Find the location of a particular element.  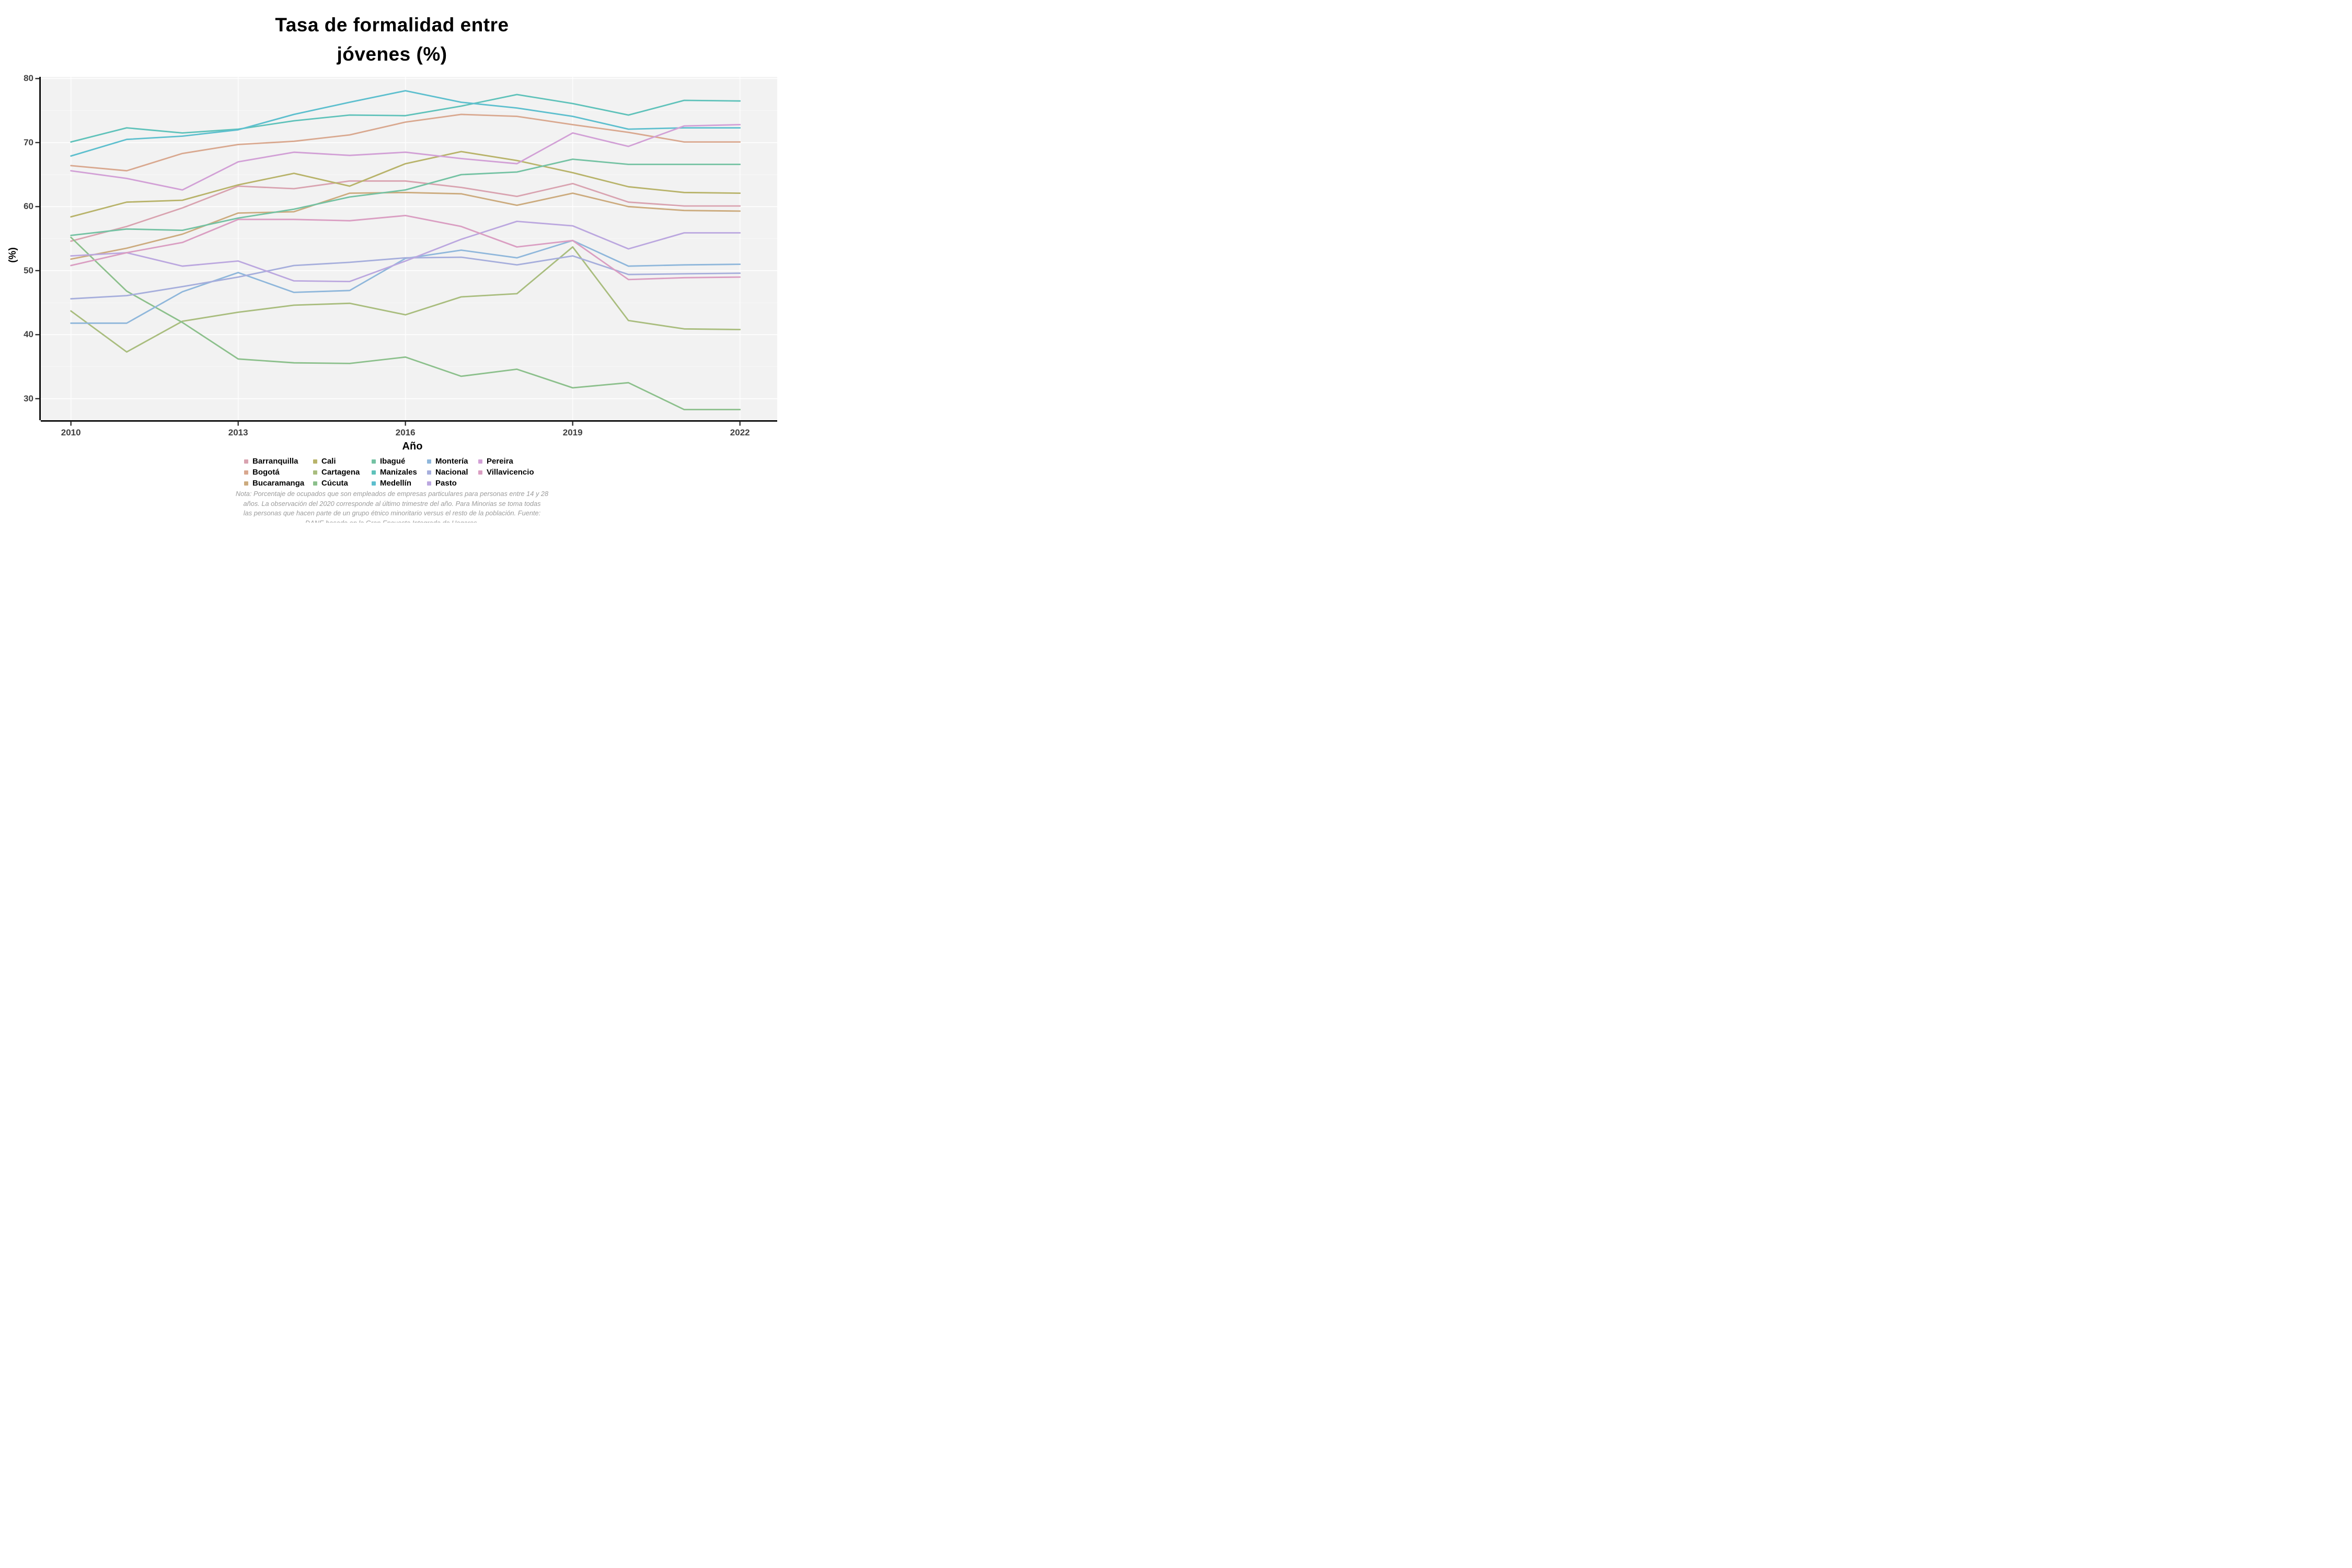

x-tick-label: 2010 is located at coordinates (71, 432).